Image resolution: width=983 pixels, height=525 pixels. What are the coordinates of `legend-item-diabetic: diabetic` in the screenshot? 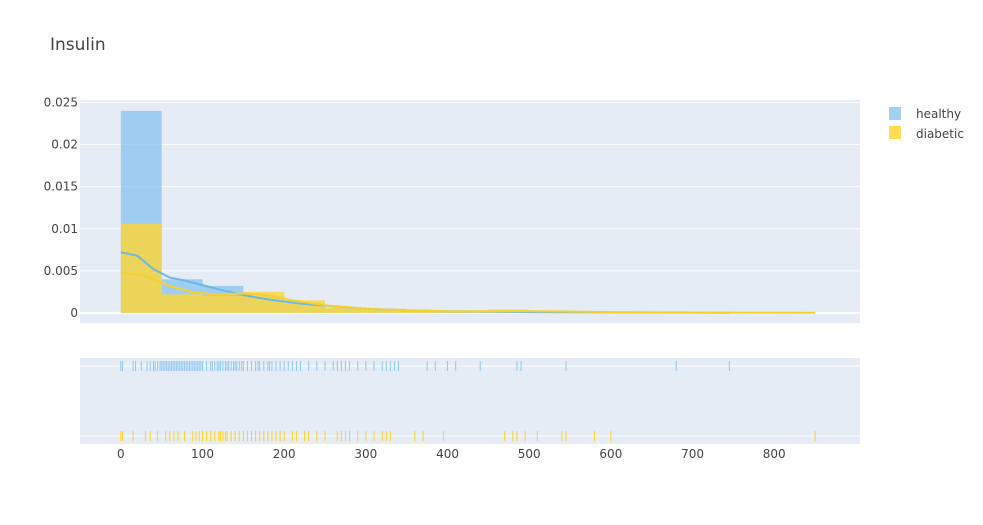 It's located at (926, 133).